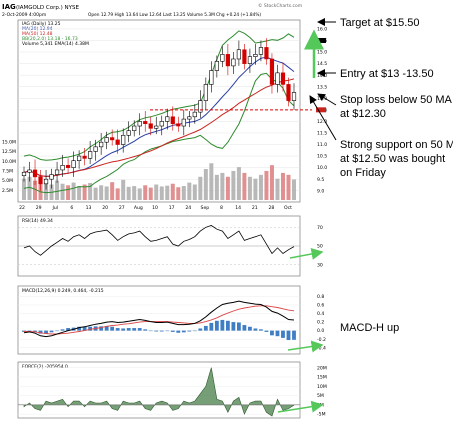 The height and width of the screenshot is (431, 453). What do you see at coordinates (238, 208) in the screenshot?
I see `date-tick-label: 14` at bounding box center [238, 208].